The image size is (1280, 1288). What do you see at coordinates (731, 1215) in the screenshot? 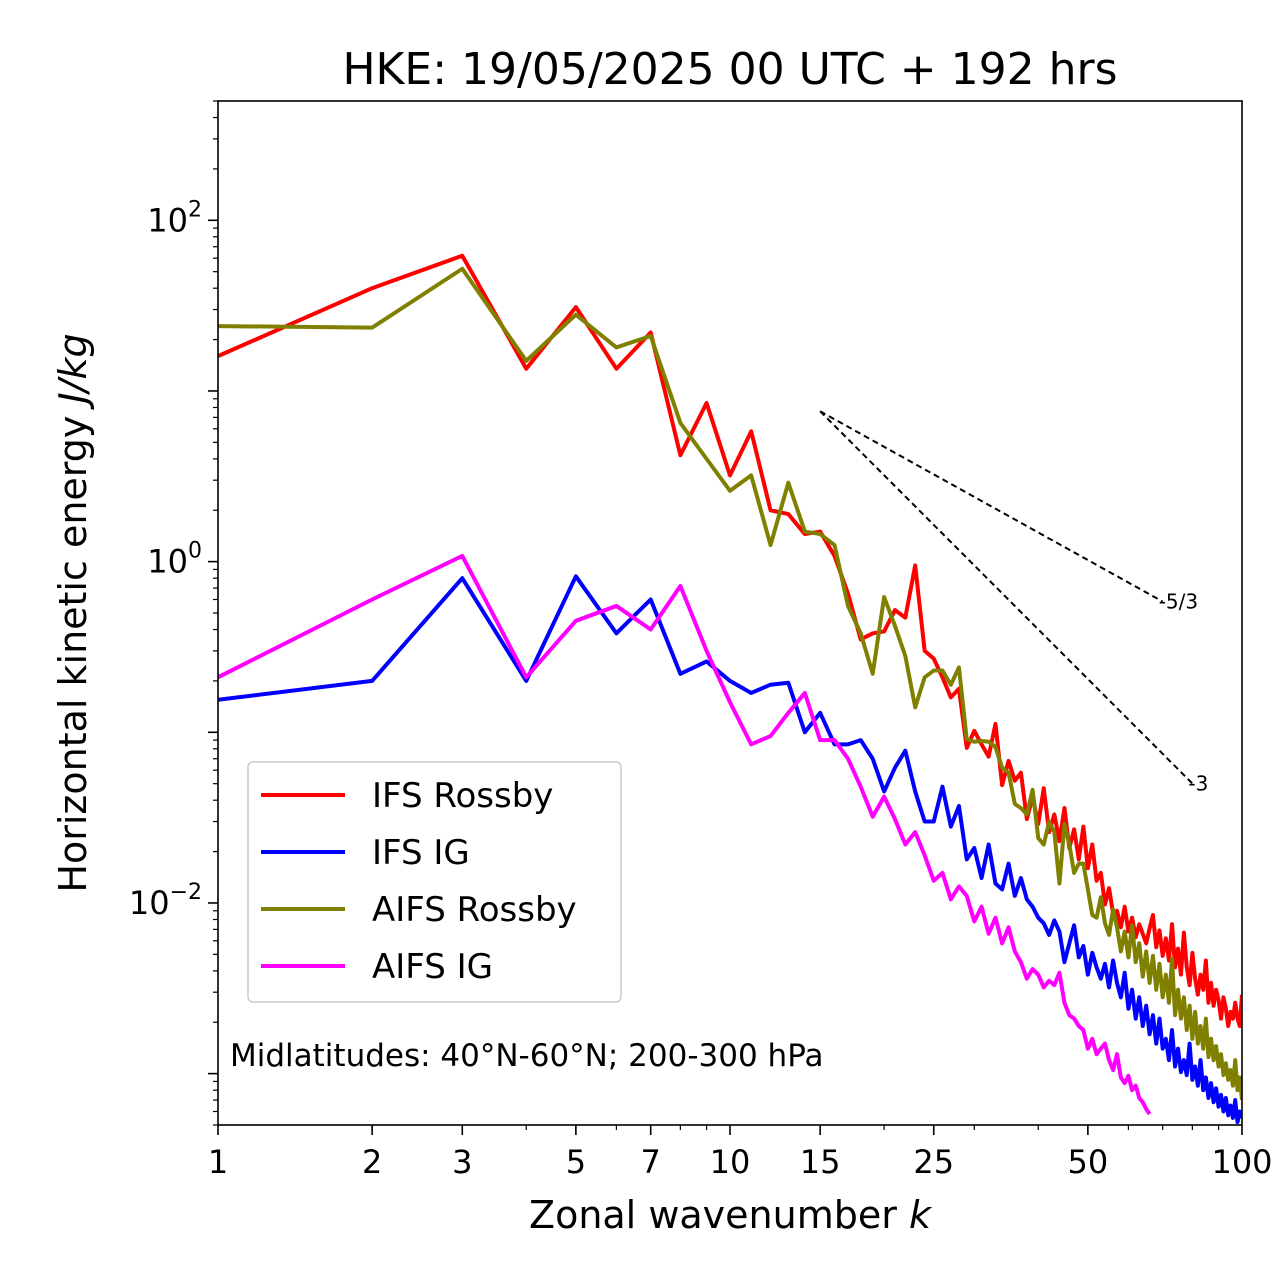
I see `x-axis-label: Zonal wavenumber k` at bounding box center [731, 1215].